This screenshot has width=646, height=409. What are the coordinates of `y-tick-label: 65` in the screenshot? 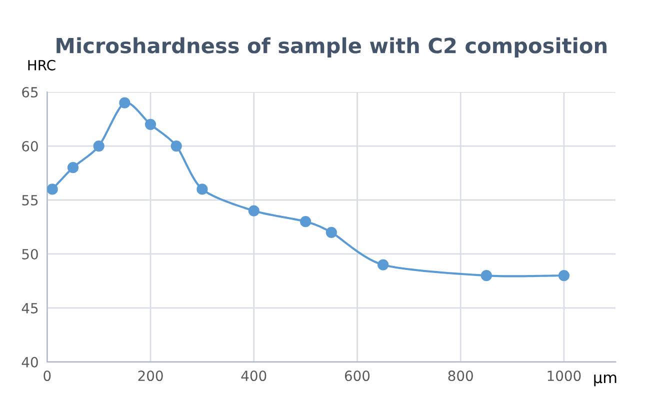 It's located at (30, 92).